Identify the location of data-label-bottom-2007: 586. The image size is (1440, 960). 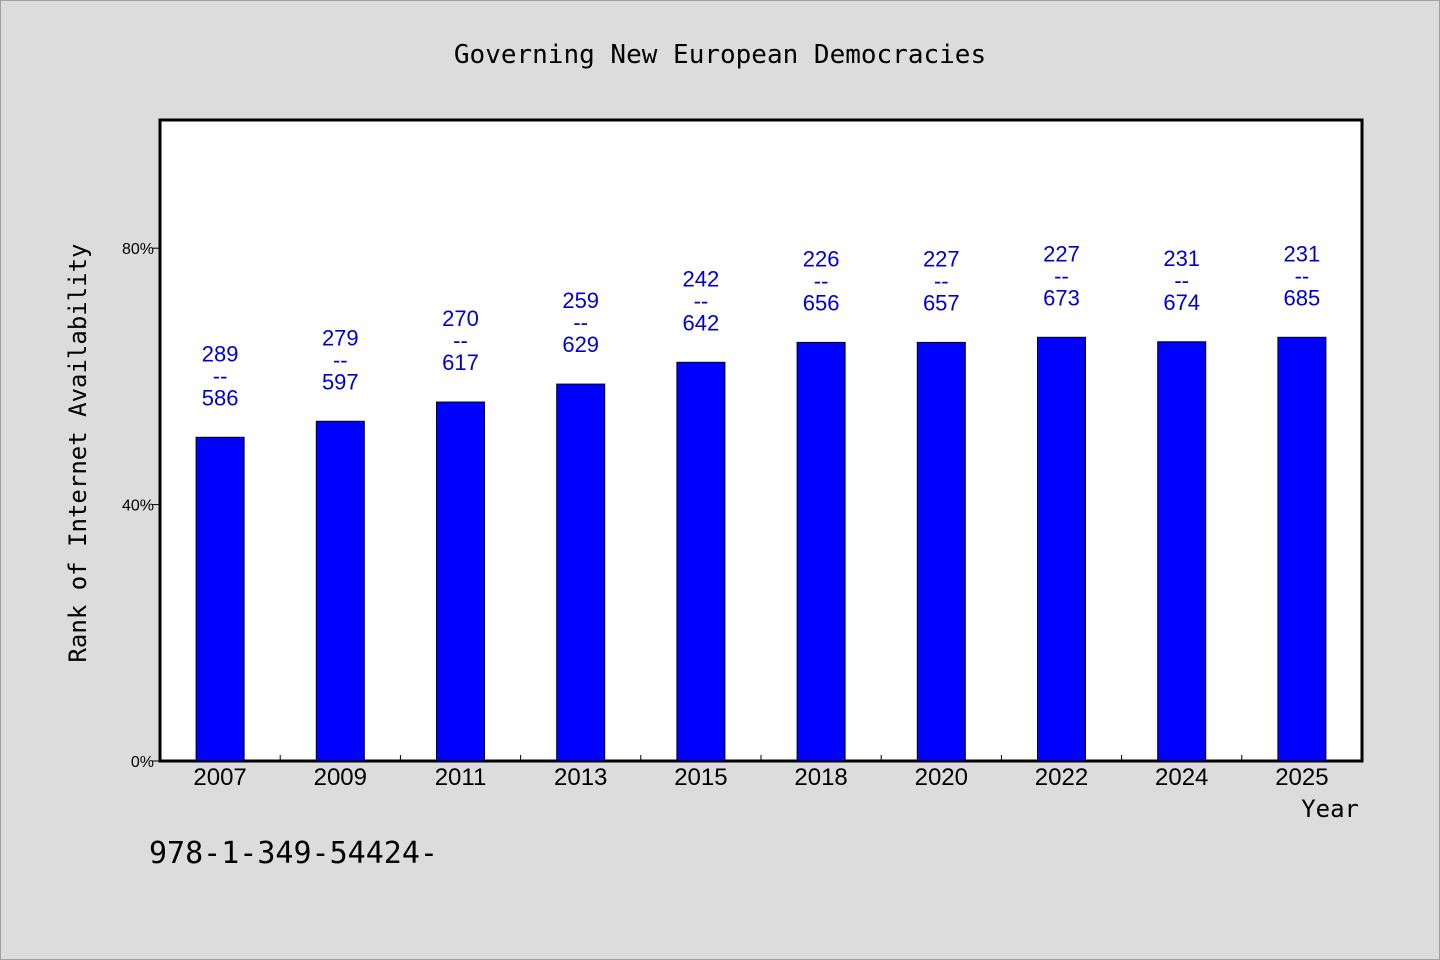
(220, 397).